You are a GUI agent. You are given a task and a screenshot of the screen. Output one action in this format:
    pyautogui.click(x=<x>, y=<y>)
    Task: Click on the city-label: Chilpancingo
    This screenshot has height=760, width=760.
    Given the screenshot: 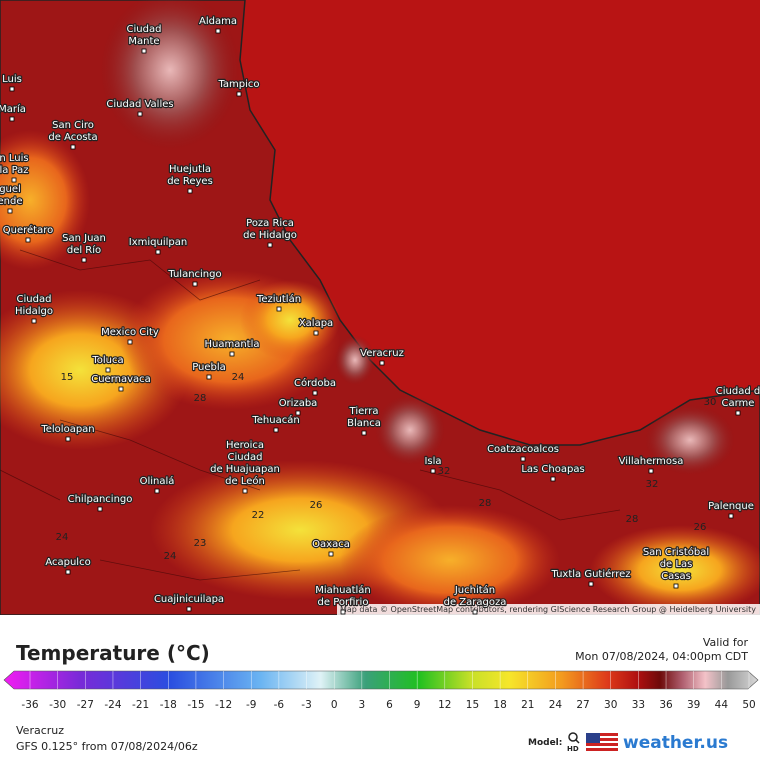 What is the action you would take?
    pyautogui.click(x=100, y=499)
    